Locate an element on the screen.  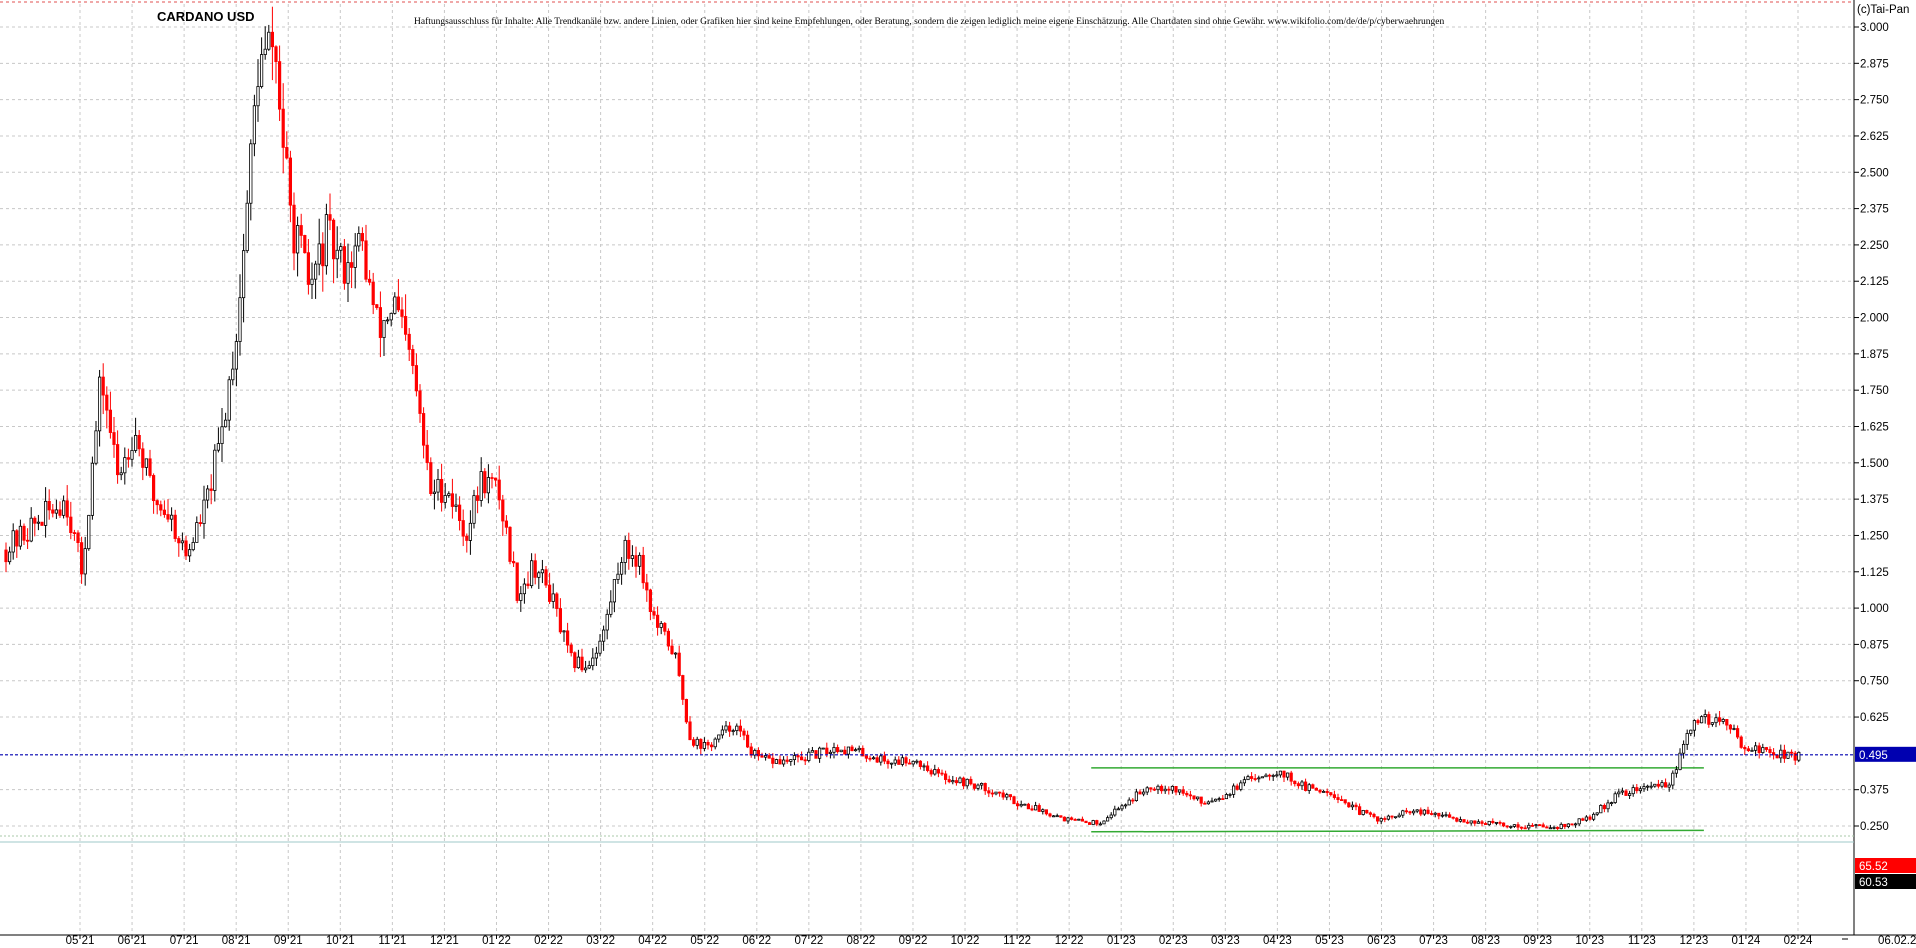
chart-title: CARDANO USD is located at coordinates (206, 16).